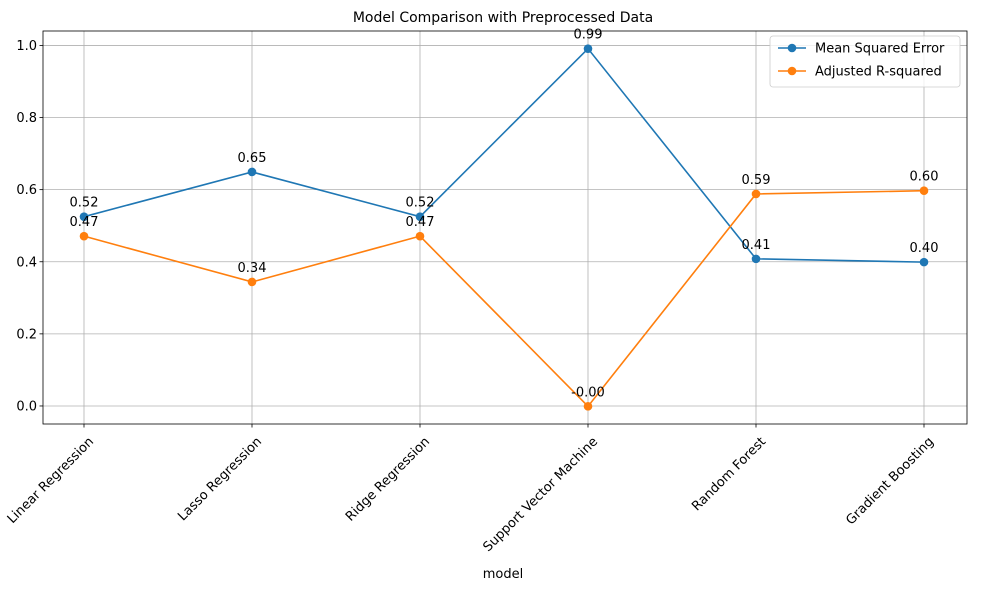 This screenshot has height=590, width=983. What do you see at coordinates (756, 180) in the screenshot?
I see `data-label: 0.59` at bounding box center [756, 180].